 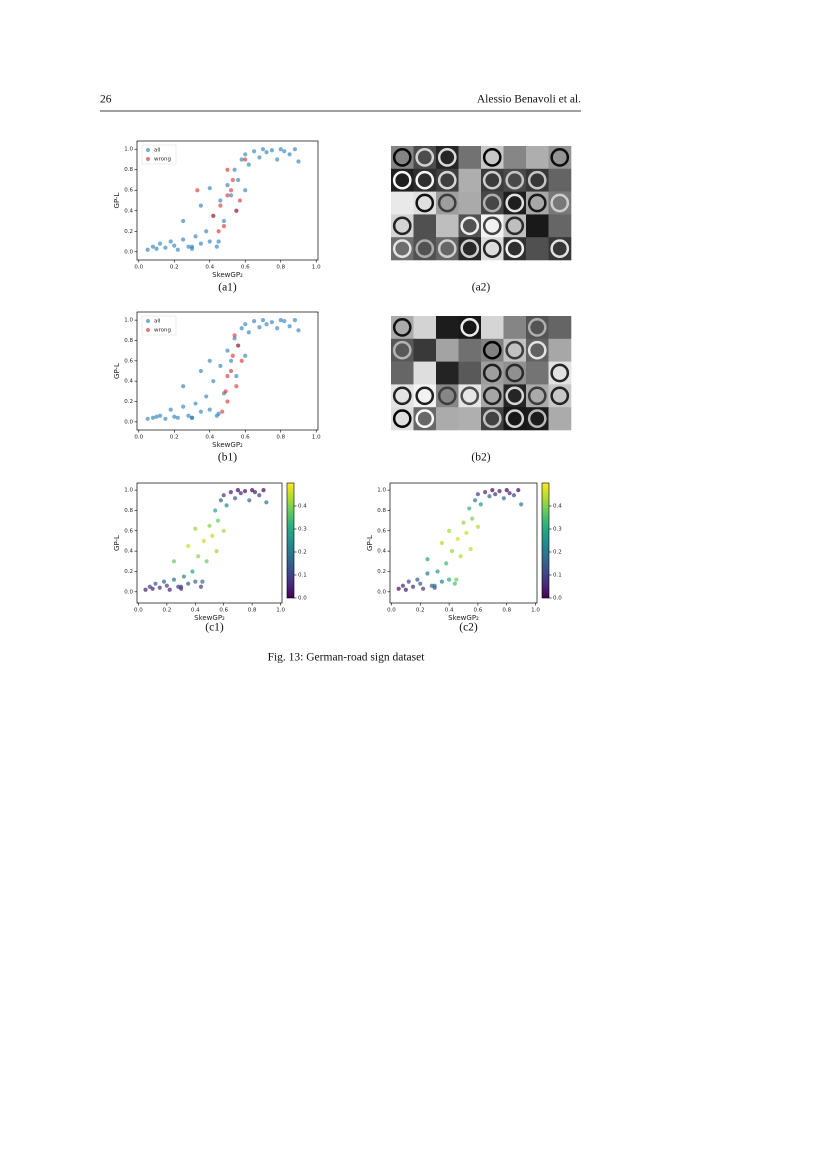 What do you see at coordinates (545, 540) in the screenshot?
I see `colorbar` at bounding box center [545, 540].